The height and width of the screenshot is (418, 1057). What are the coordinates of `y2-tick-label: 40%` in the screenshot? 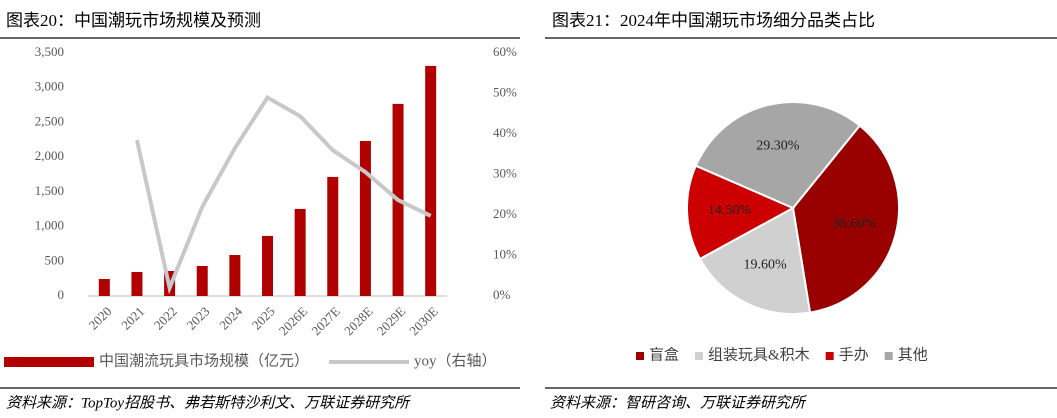 It's located at (505, 132).